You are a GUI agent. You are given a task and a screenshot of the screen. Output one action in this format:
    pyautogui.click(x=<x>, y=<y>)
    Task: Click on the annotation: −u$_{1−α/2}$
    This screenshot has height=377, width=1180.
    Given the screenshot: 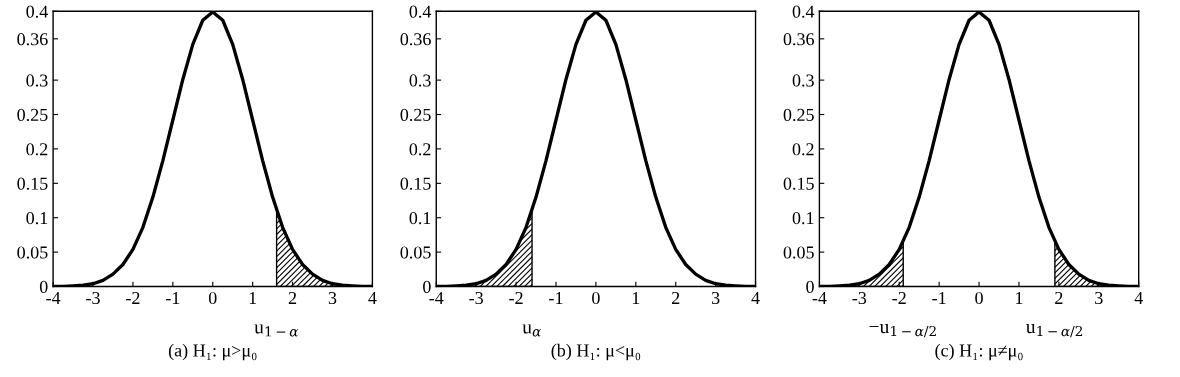 What is the action you would take?
    pyautogui.click(x=902, y=331)
    